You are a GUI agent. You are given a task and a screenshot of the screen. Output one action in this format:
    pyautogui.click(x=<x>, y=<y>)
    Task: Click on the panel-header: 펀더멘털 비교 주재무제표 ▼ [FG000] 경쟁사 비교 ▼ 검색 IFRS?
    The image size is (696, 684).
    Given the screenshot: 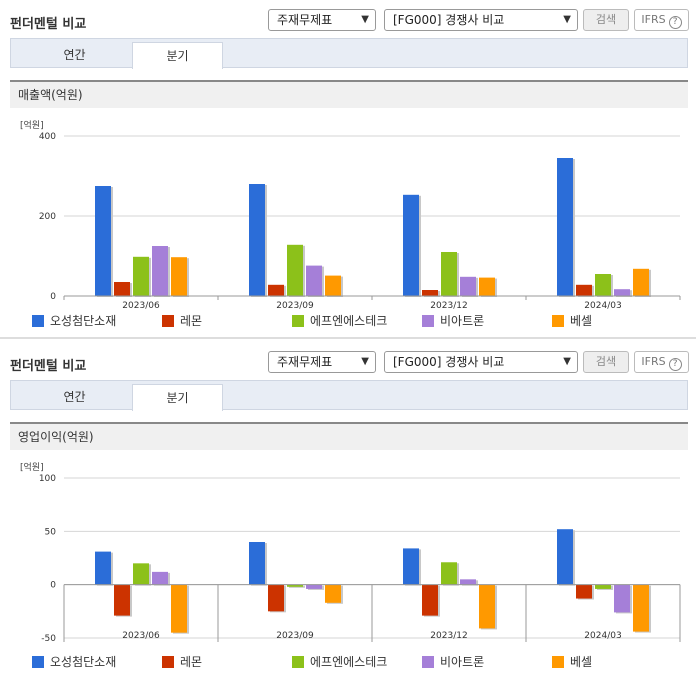 What is the action you would take?
    pyautogui.click(x=348, y=361)
    